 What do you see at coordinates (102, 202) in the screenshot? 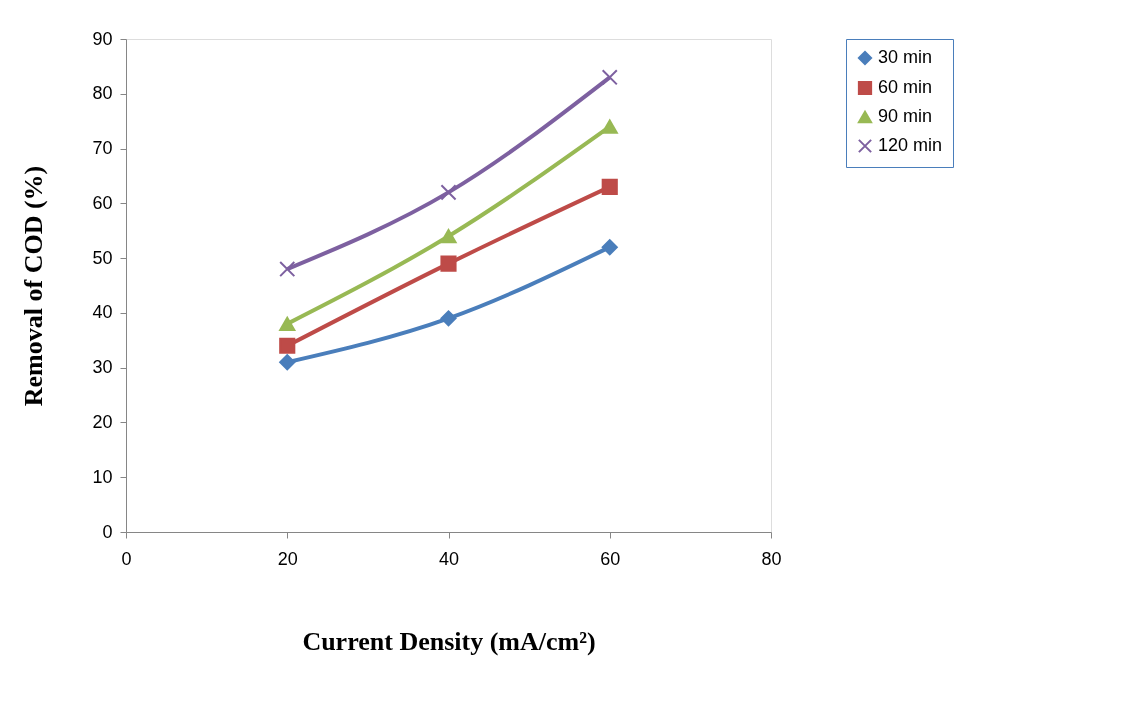
I see `y-tick-label: 60` at bounding box center [102, 202].